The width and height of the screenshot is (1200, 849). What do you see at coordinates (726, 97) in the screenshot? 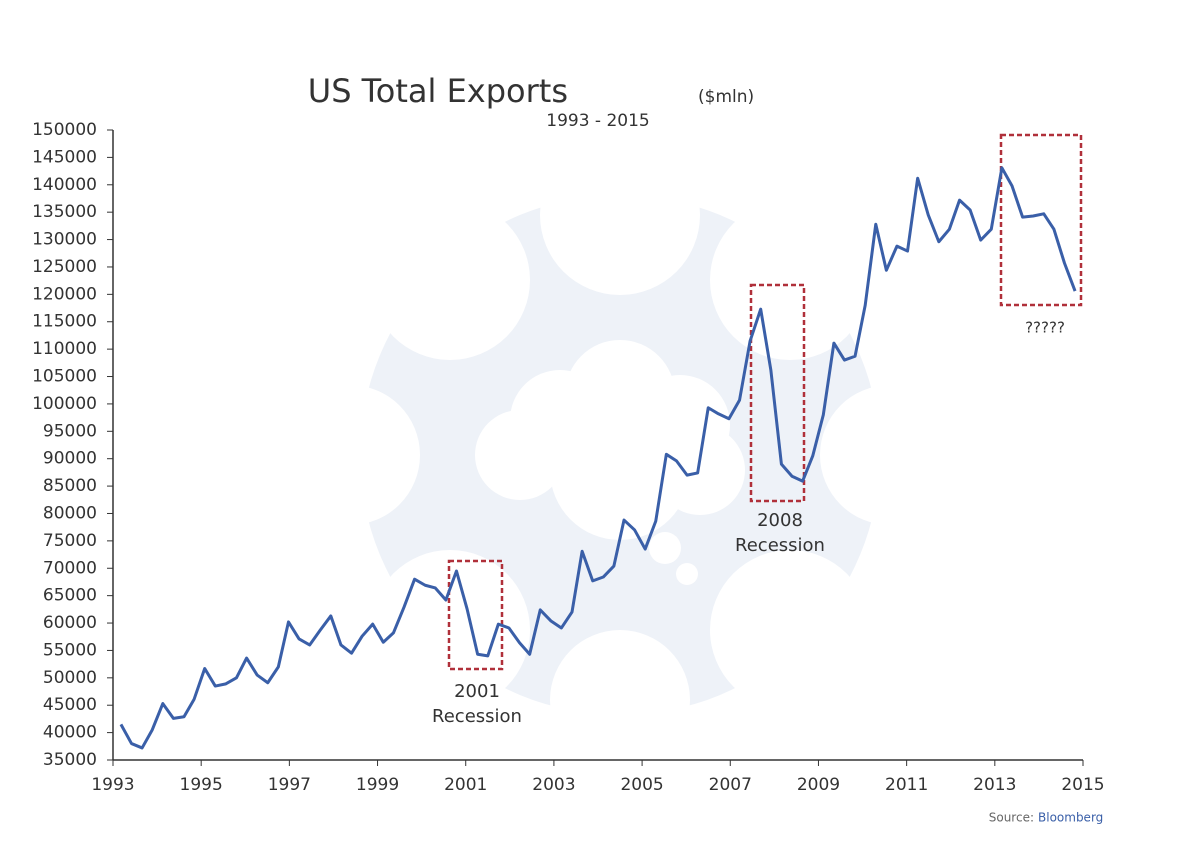
I see `title-unit: ($mln)` at bounding box center [726, 97].